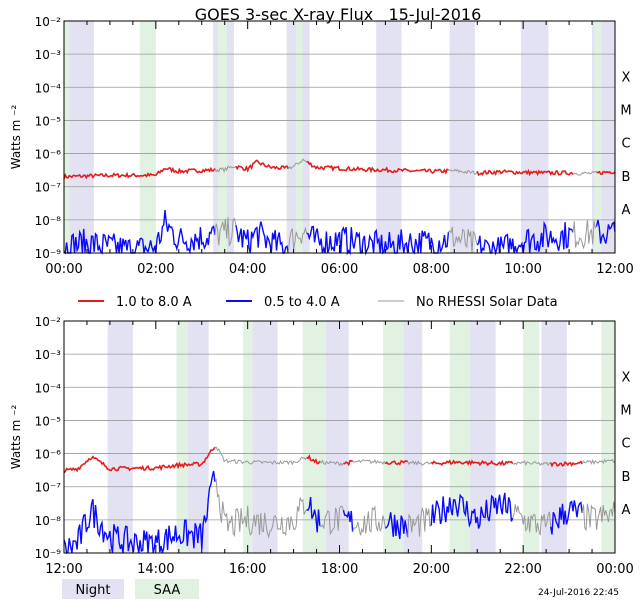 This screenshot has height=600, width=640. I want to click on x-tick-label: 14:00, so click(155, 569).